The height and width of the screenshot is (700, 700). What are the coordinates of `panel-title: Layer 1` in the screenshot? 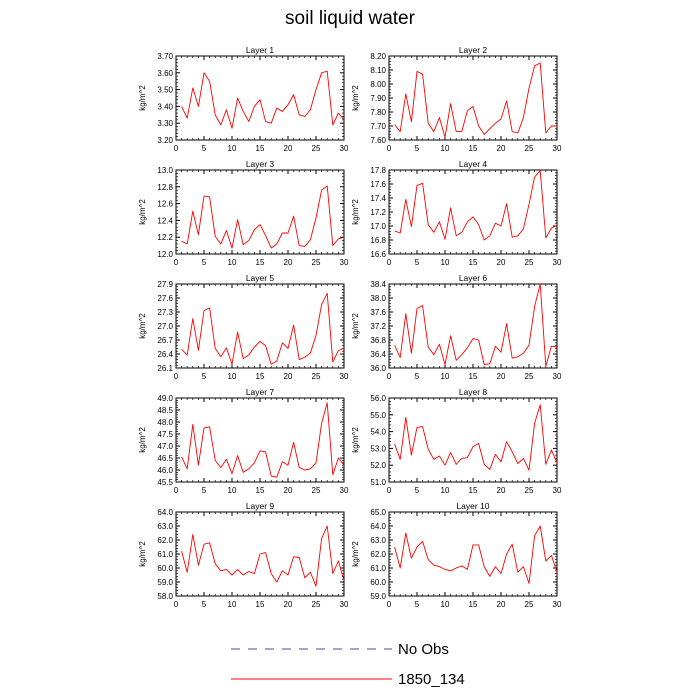 It's located at (260, 50).